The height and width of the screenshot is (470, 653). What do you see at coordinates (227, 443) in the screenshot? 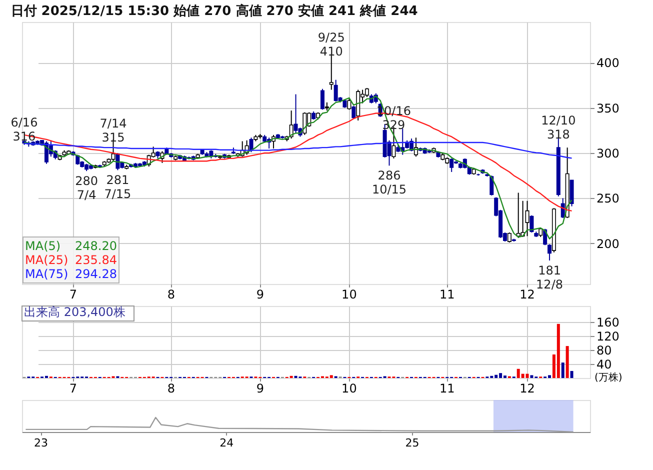
I see `x-tick-label: 24` at bounding box center [227, 443].